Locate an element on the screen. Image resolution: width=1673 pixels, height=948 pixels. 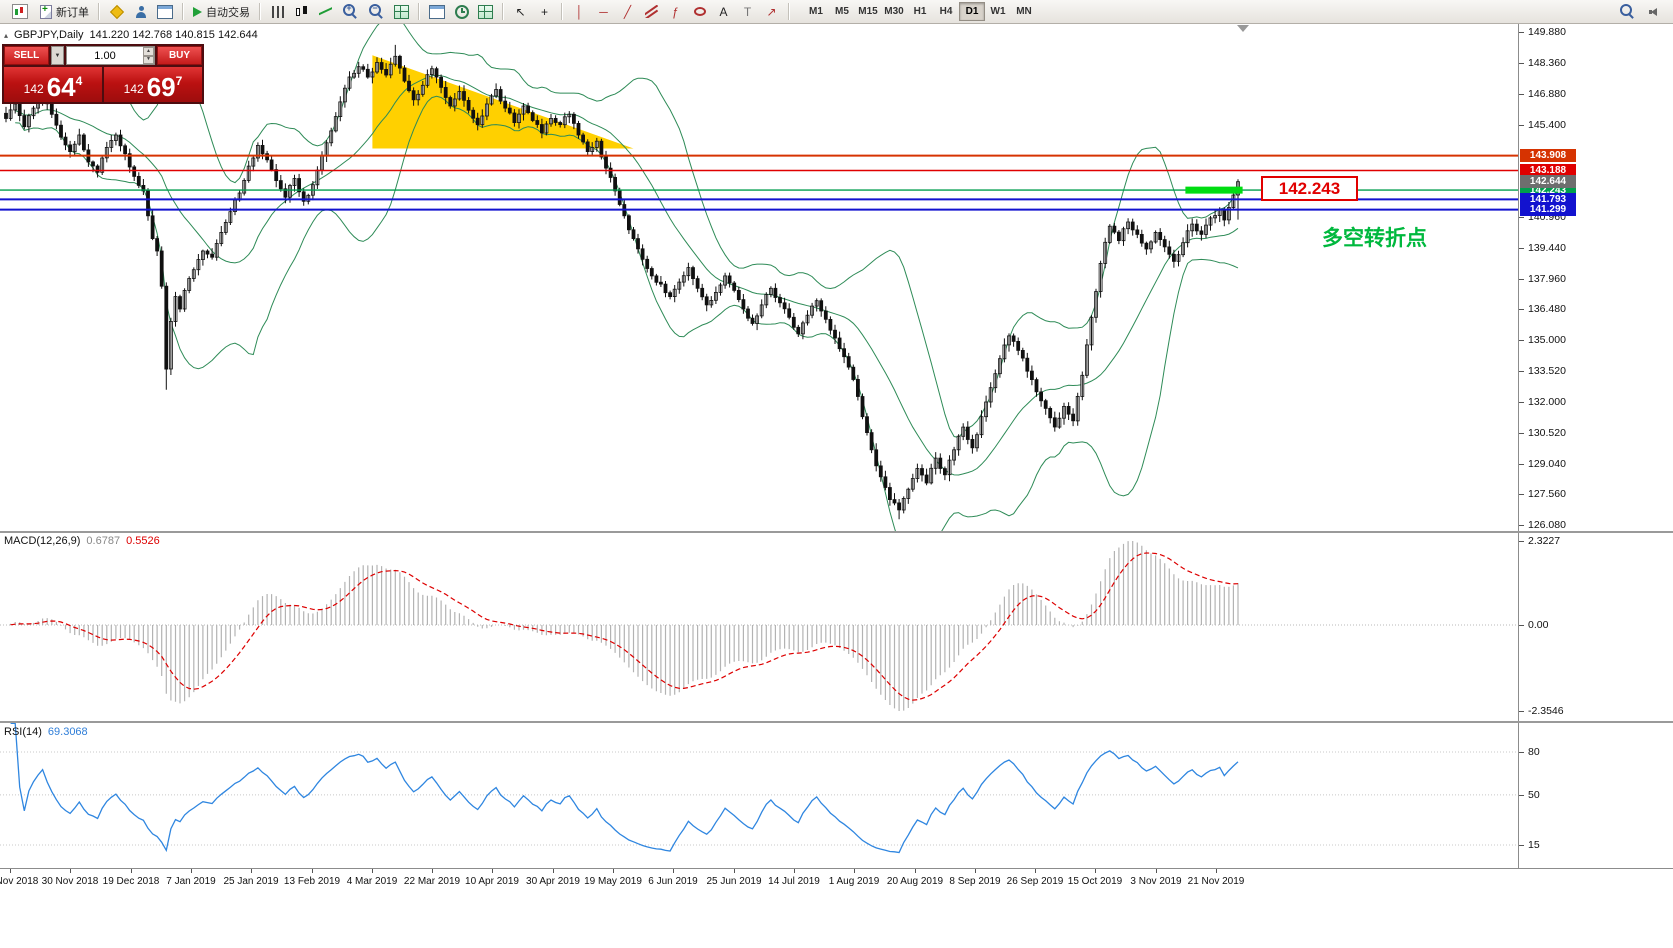
timeframe-button-d1: D1 is located at coordinates (972, 11).